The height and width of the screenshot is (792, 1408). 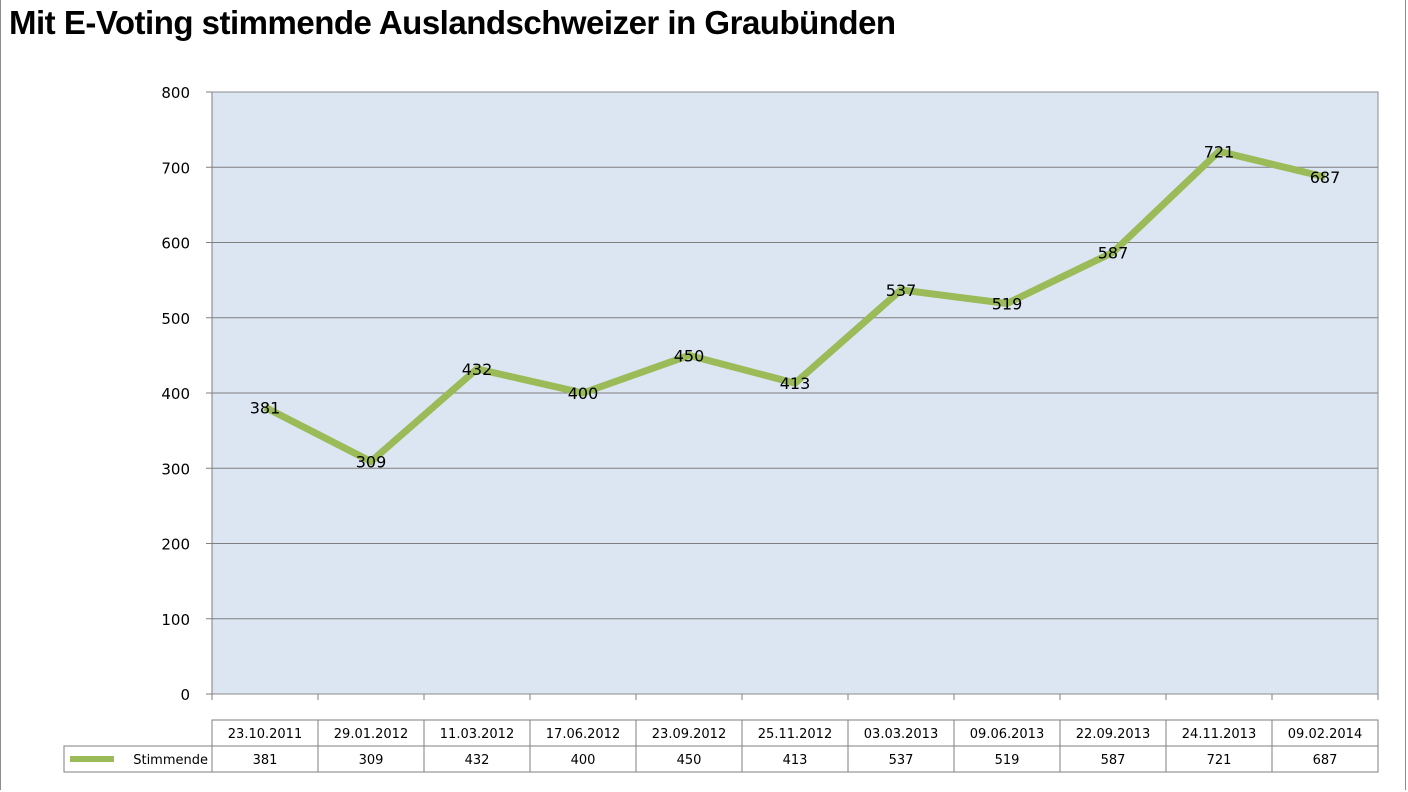 What do you see at coordinates (371, 461) in the screenshot?
I see `data-label: 309` at bounding box center [371, 461].